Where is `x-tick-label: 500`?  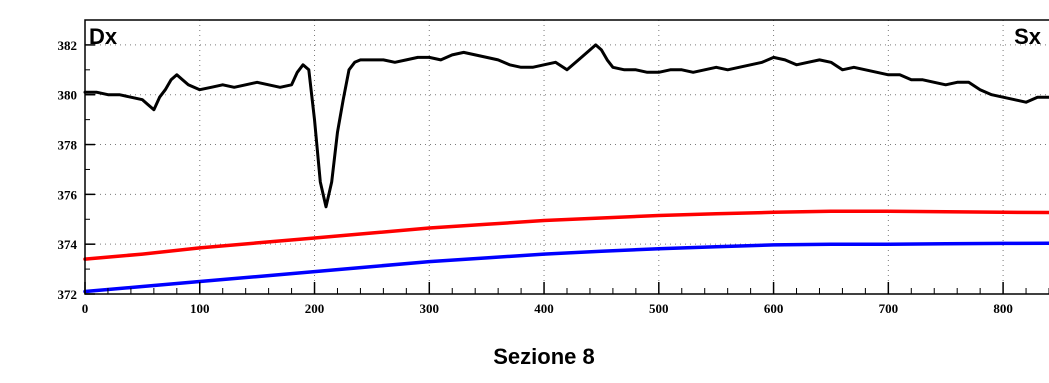
x-tick-label: 500 is located at coordinates (659, 308).